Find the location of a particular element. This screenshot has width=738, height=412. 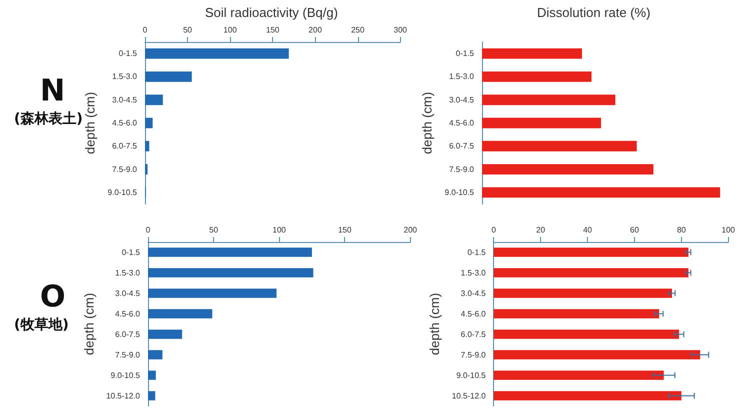

x-tick-label: 20 is located at coordinates (541, 230).